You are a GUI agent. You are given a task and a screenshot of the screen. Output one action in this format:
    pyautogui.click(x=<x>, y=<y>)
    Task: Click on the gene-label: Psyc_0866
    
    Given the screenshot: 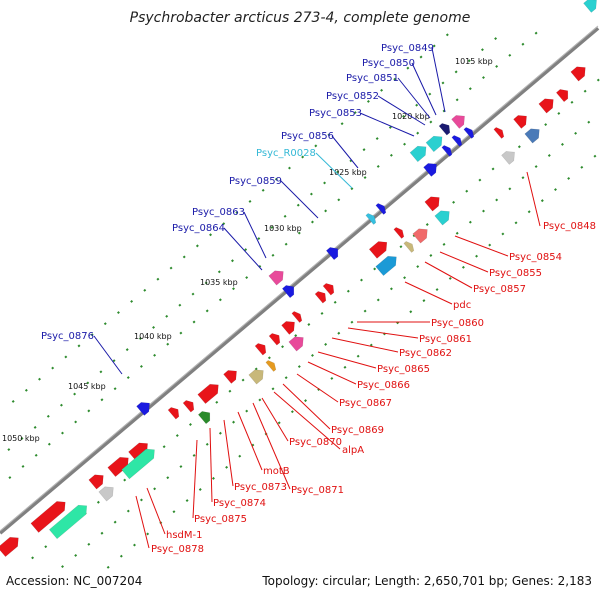 What is the action you would take?
    pyautogui.click(x=383, y=385)
    